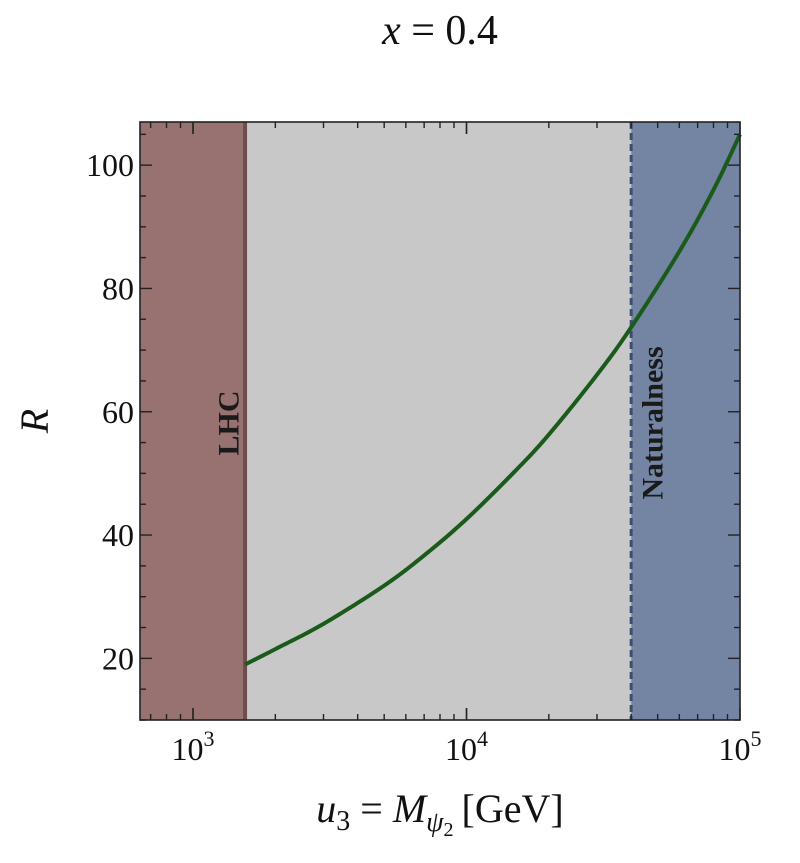  I want to click on x-title-main: u, so click(326, 808).